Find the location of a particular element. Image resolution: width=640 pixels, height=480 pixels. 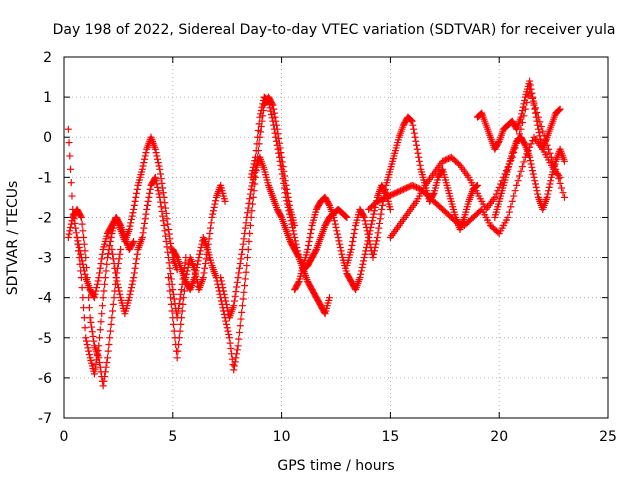

y-tick-label: -2 is located at coordinates (45, 218).